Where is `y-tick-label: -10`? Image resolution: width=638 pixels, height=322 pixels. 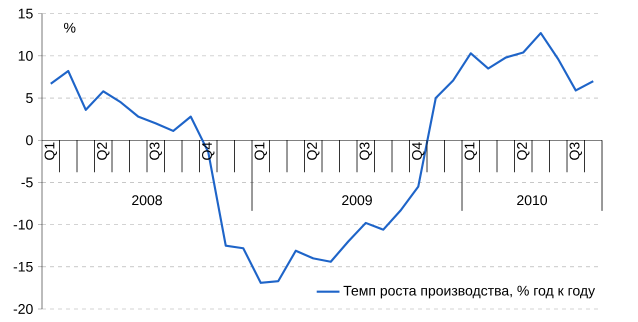 y-tick-label: -10 is located at coordinates (23, 225).